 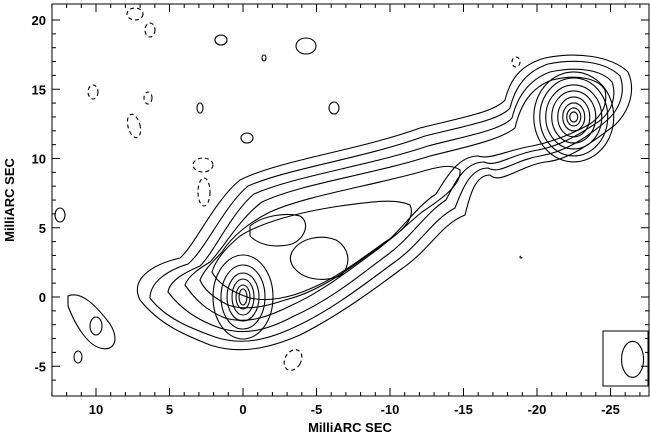 I want to click on y-tick-label: 0, so click(x=42, y=297).